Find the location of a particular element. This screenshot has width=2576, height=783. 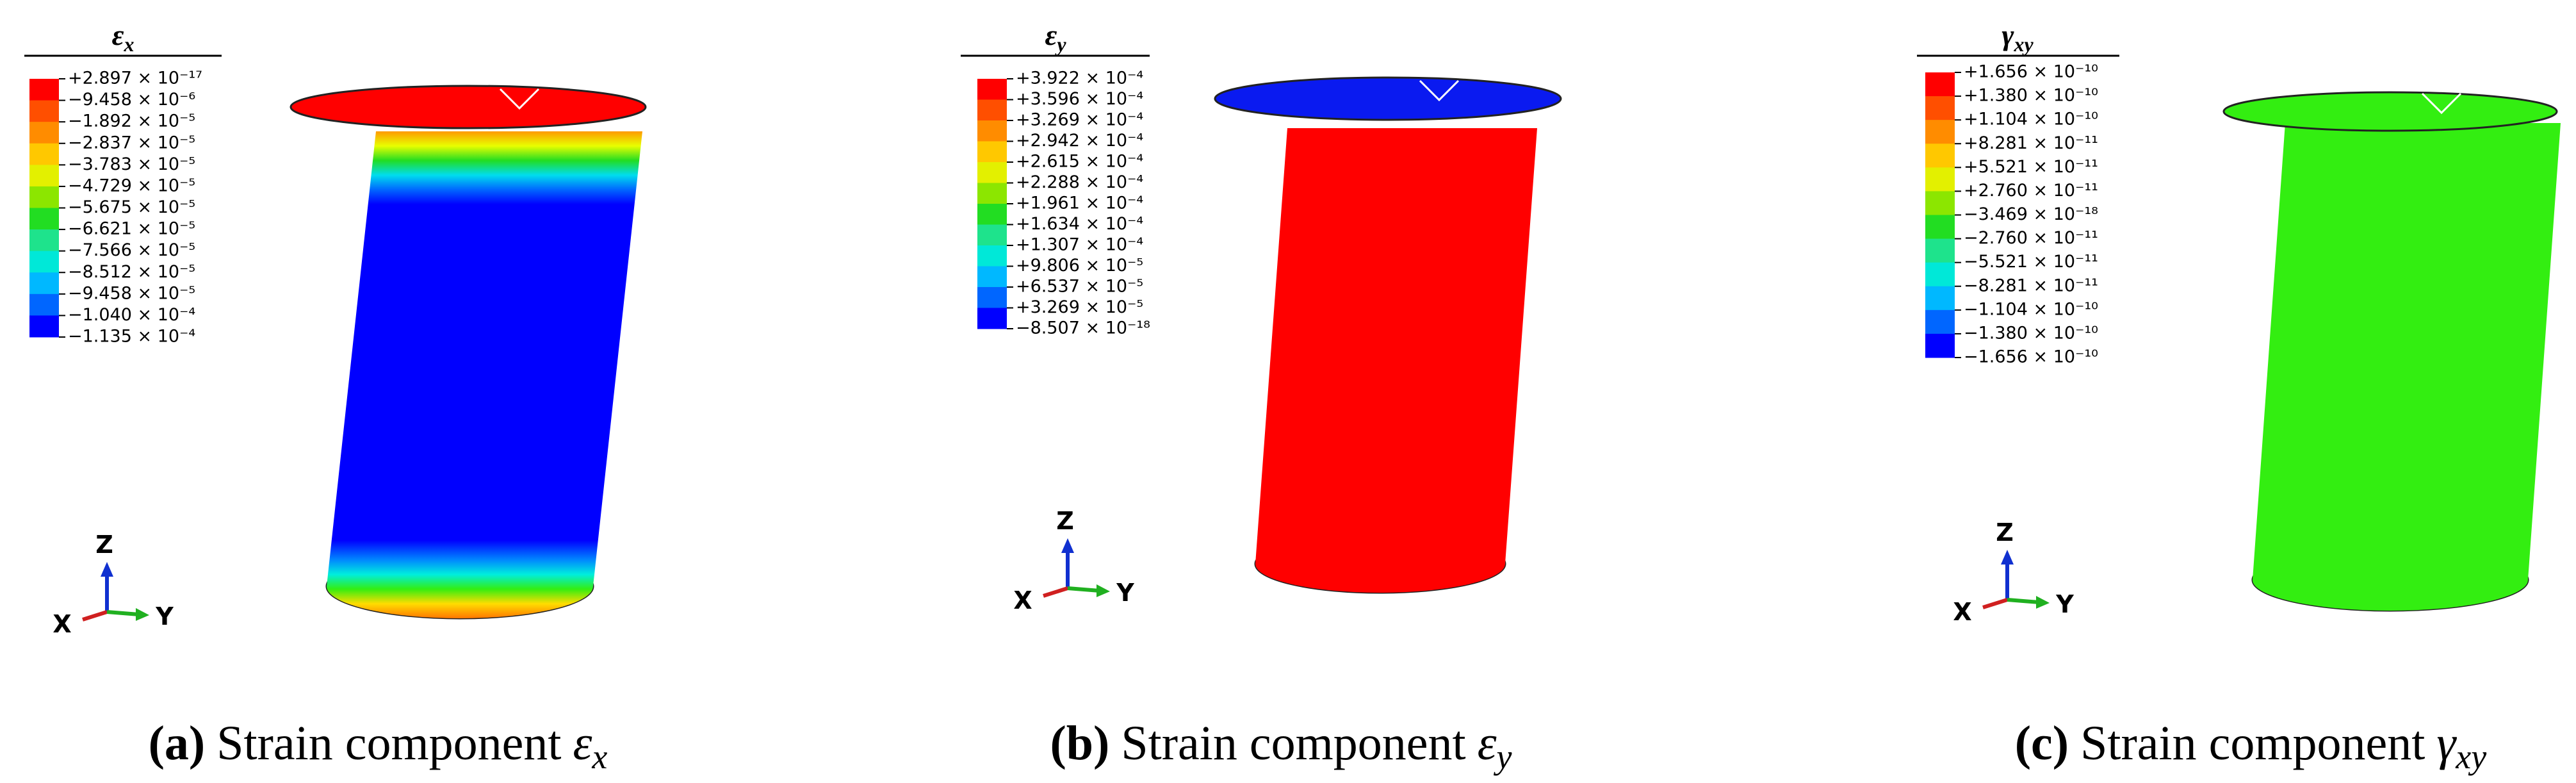

legend-label: −1.104 × 10⁻¹⁰ is located at coordinates (2031, 309).